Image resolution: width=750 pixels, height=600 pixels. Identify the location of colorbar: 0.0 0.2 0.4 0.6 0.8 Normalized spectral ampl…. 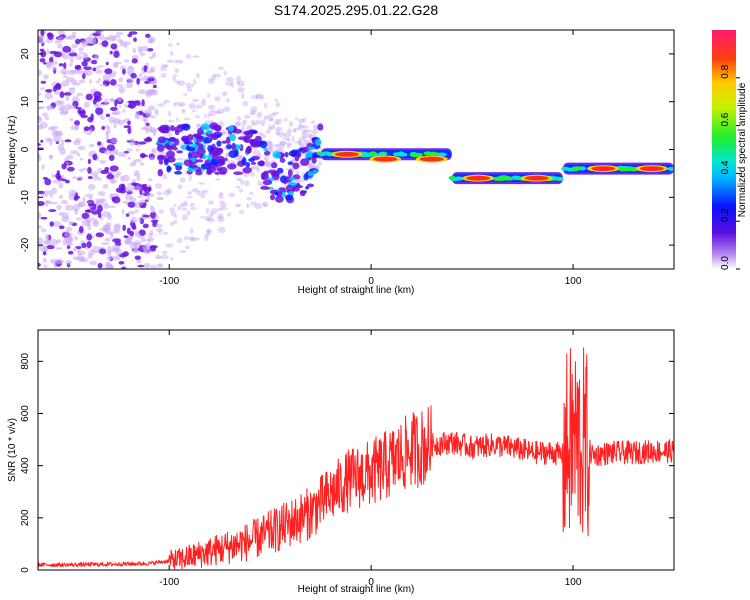
(730, 150).